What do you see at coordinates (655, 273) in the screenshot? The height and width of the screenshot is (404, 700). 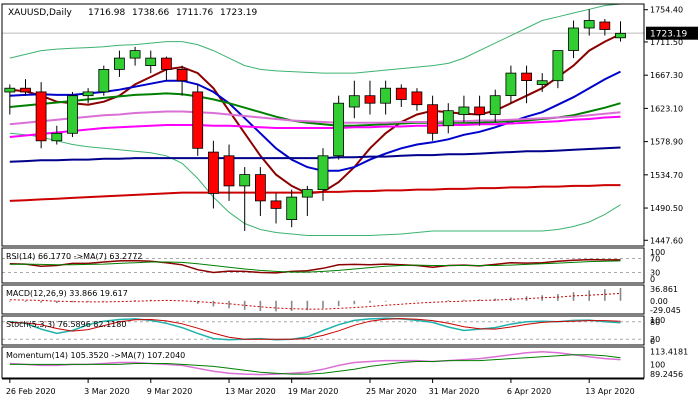 I see `rsi-tick-label: 30` at bounding box center [655, 273].